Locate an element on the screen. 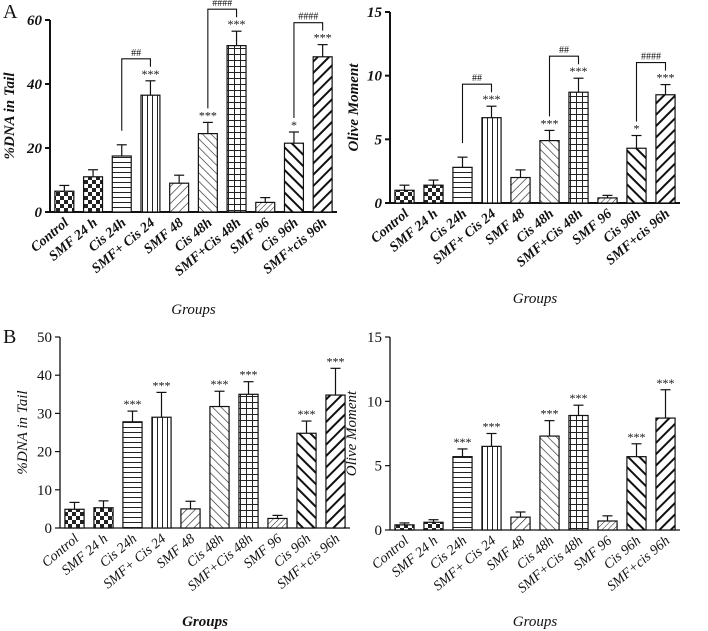 This screenshot has width=708, height=631. panel-label-a: A is located at coordinates (10, 12).